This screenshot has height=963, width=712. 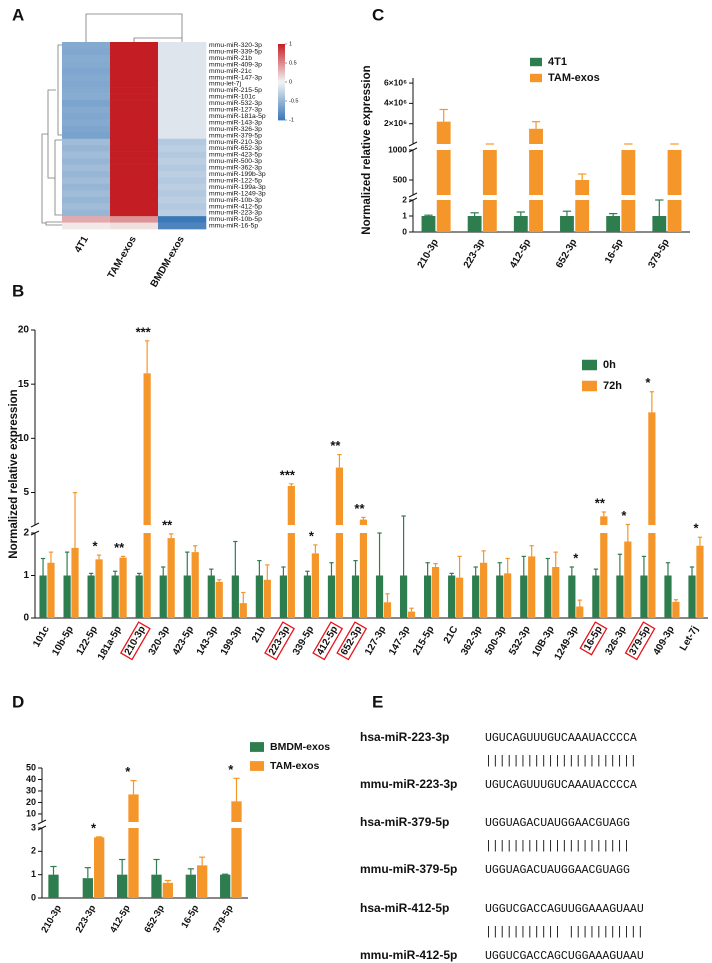 I want to click on x-tick-group: 215-5p, so click(x=423, y=640).